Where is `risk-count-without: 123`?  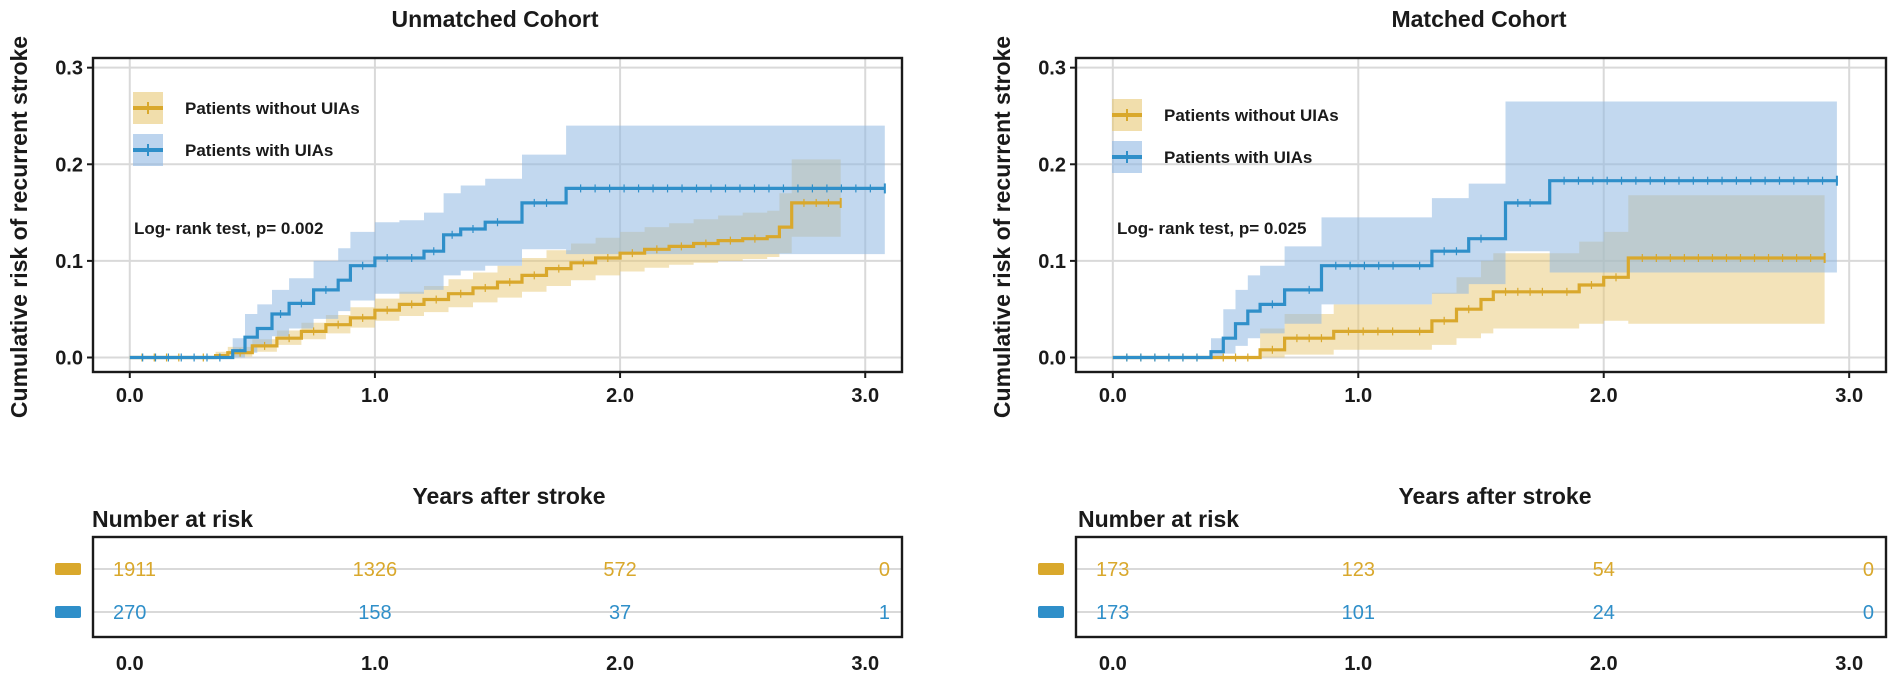 risk-count-without: 123 is located at coordinates (1358, 570).